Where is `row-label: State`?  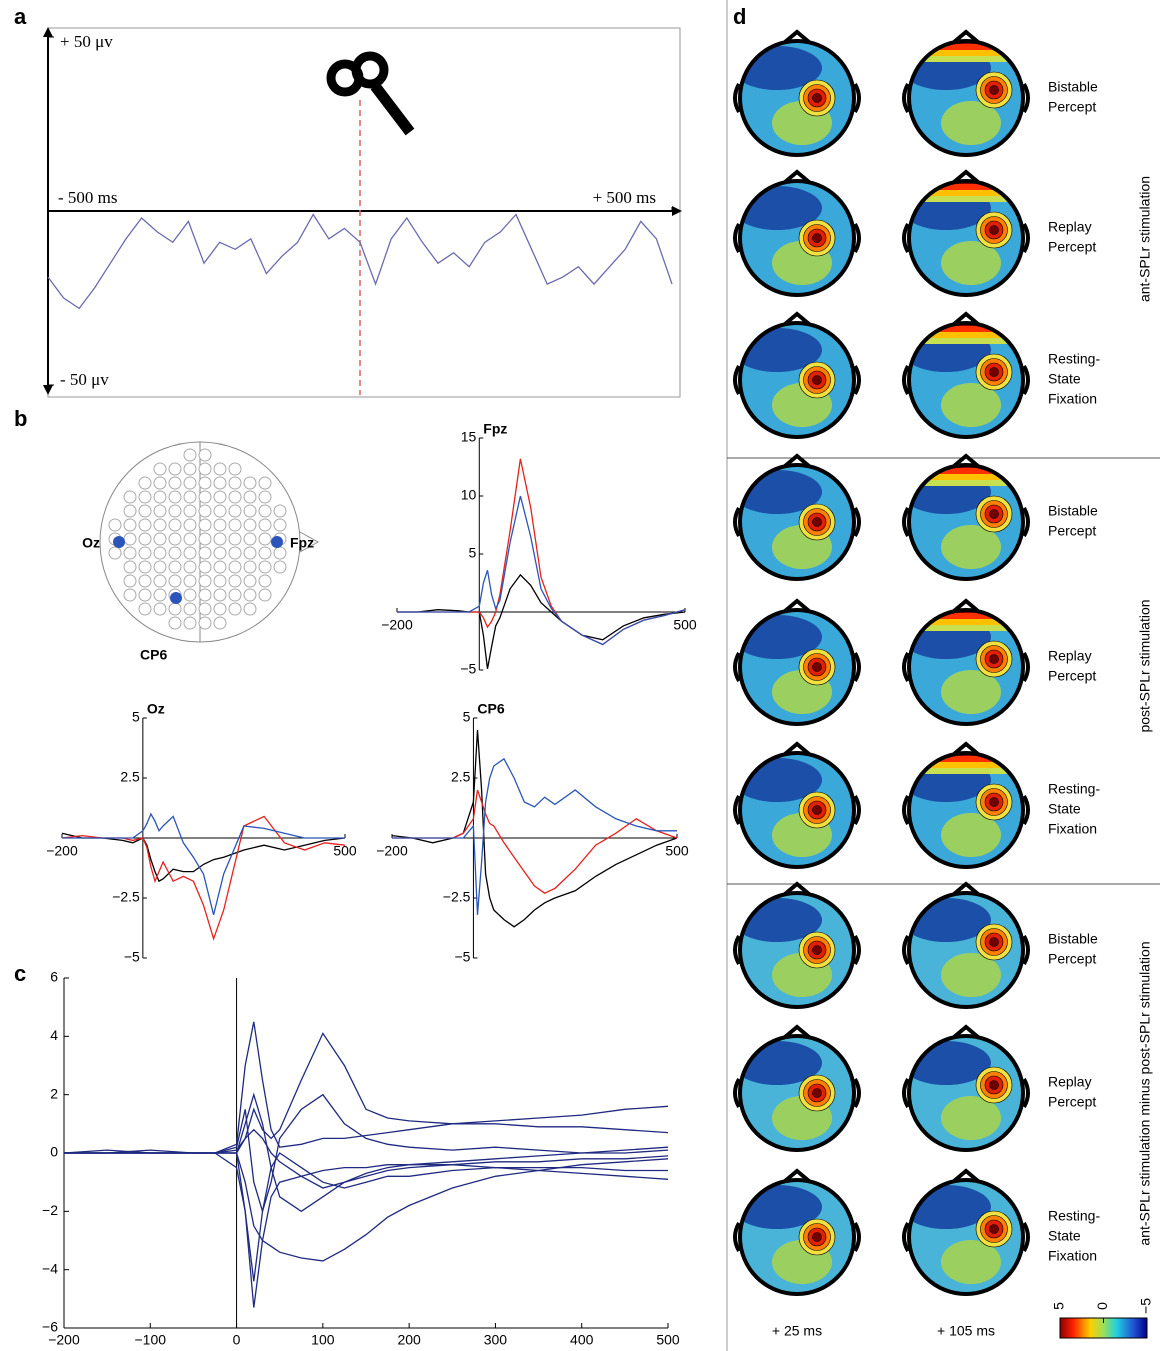
row-label: State is located at coordinates (1064, 1236).